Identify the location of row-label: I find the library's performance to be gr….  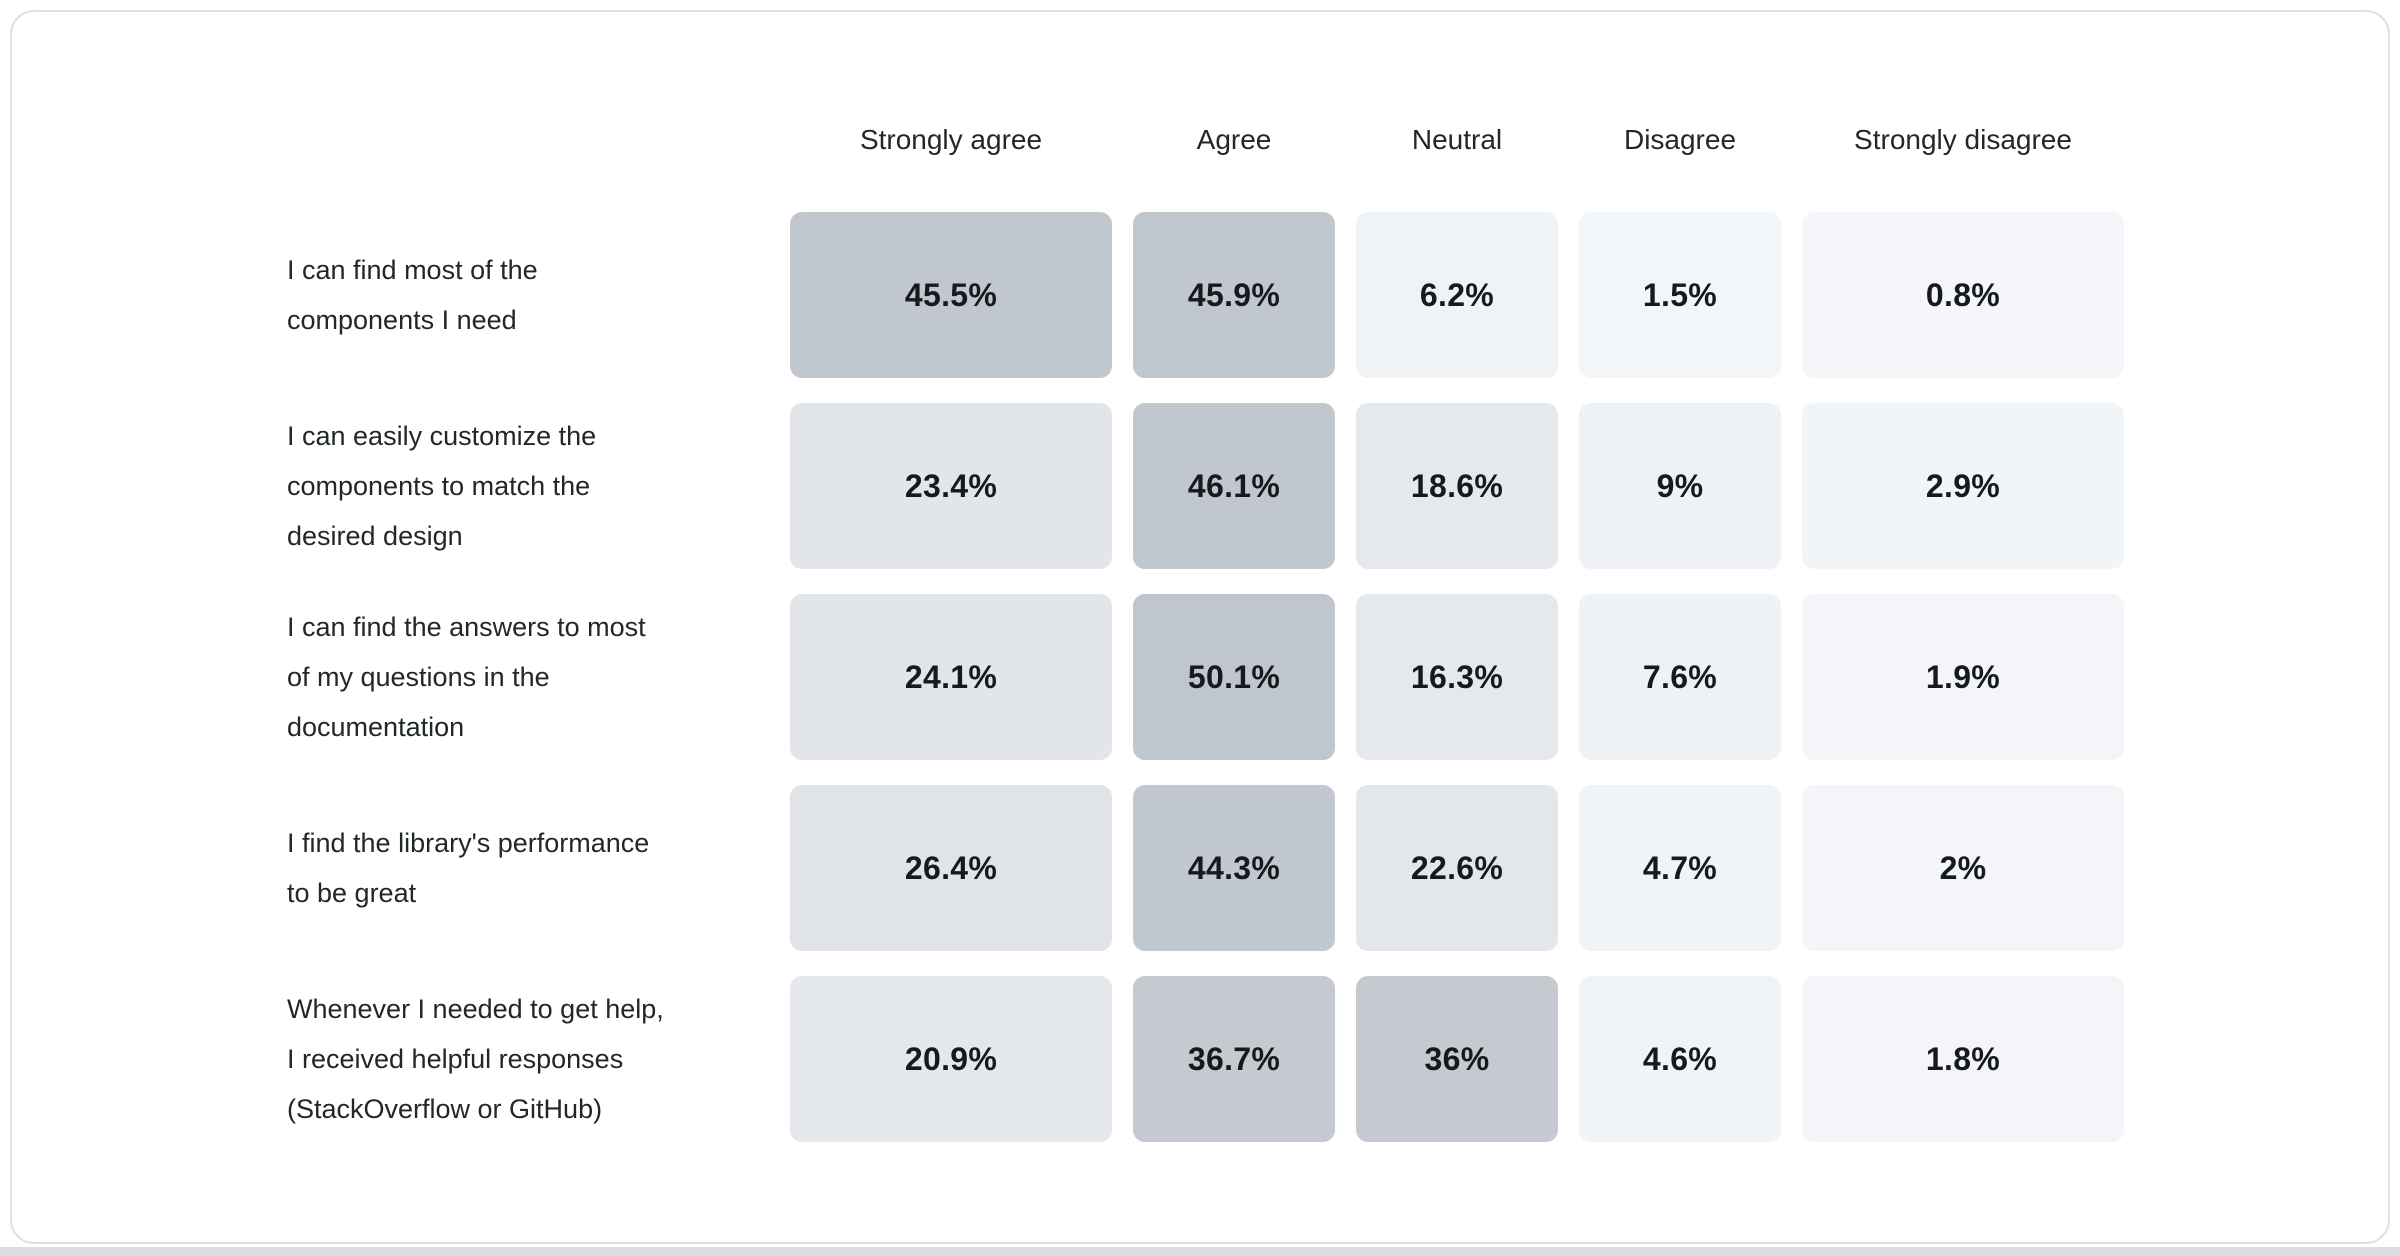
(523, 868).